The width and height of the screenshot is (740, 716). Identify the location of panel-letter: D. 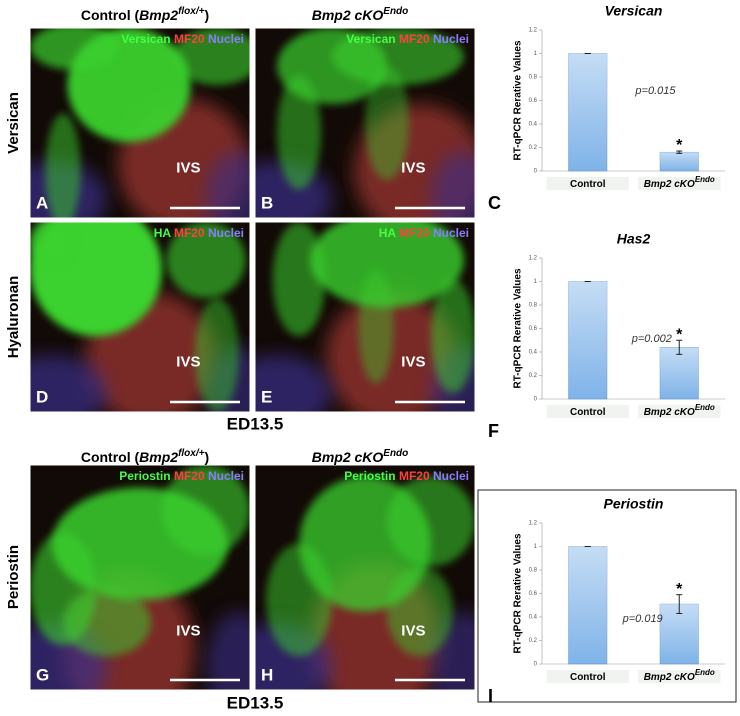
(42, 396).